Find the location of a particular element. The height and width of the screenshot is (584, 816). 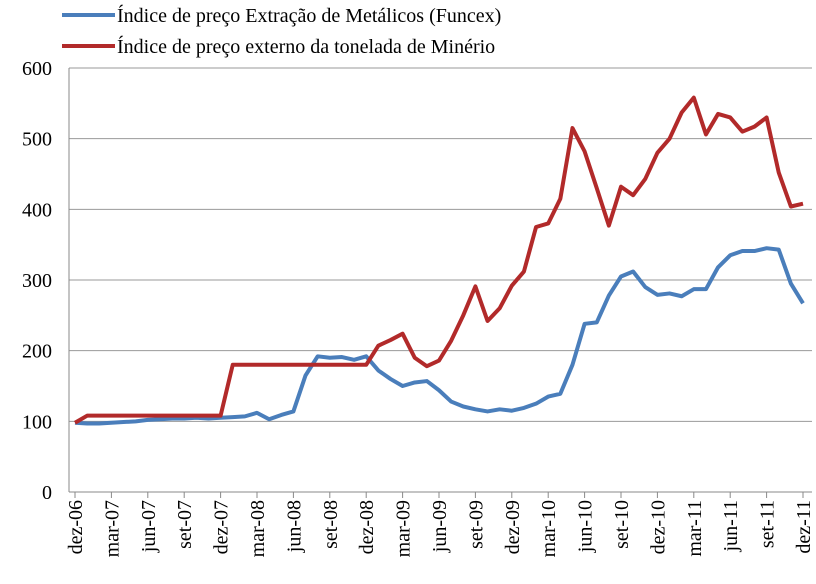

x-tick-label: dez-10 is located at coordinates (658, 527).